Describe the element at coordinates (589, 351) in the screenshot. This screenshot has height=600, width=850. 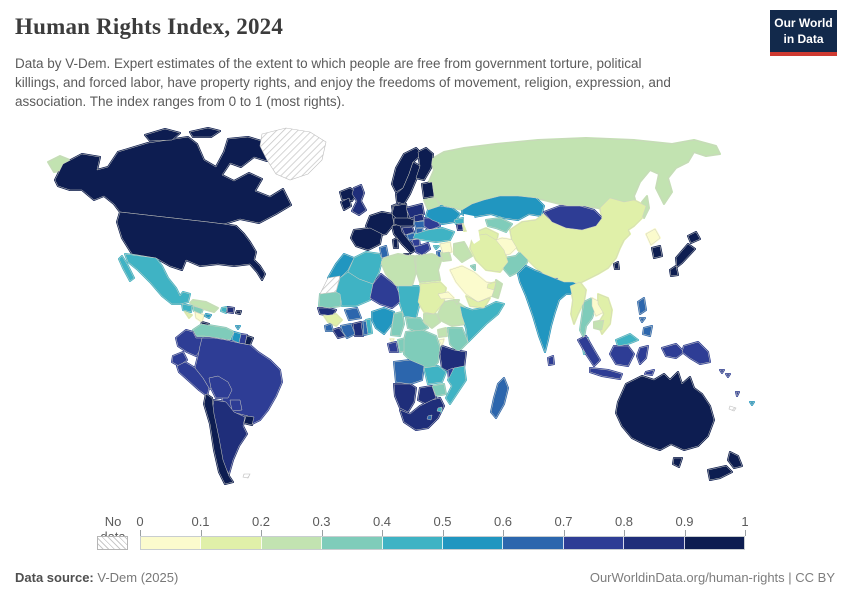
I see `region-indonesia_sumatra` at that location.